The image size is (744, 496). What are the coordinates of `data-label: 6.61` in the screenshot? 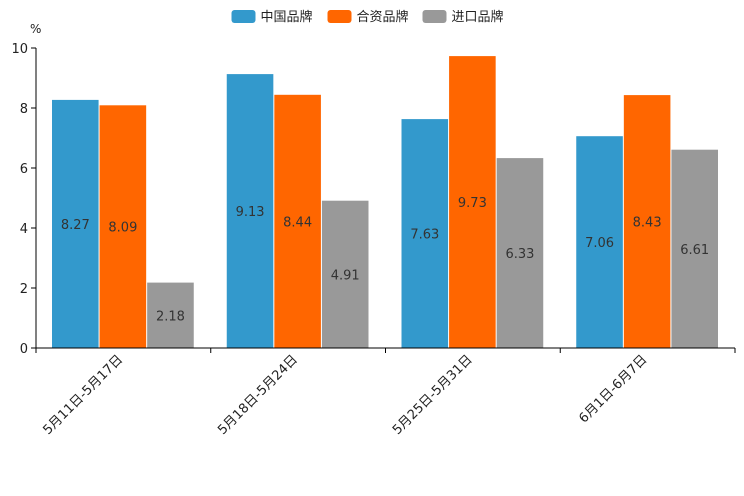 It's located at (694, 250).